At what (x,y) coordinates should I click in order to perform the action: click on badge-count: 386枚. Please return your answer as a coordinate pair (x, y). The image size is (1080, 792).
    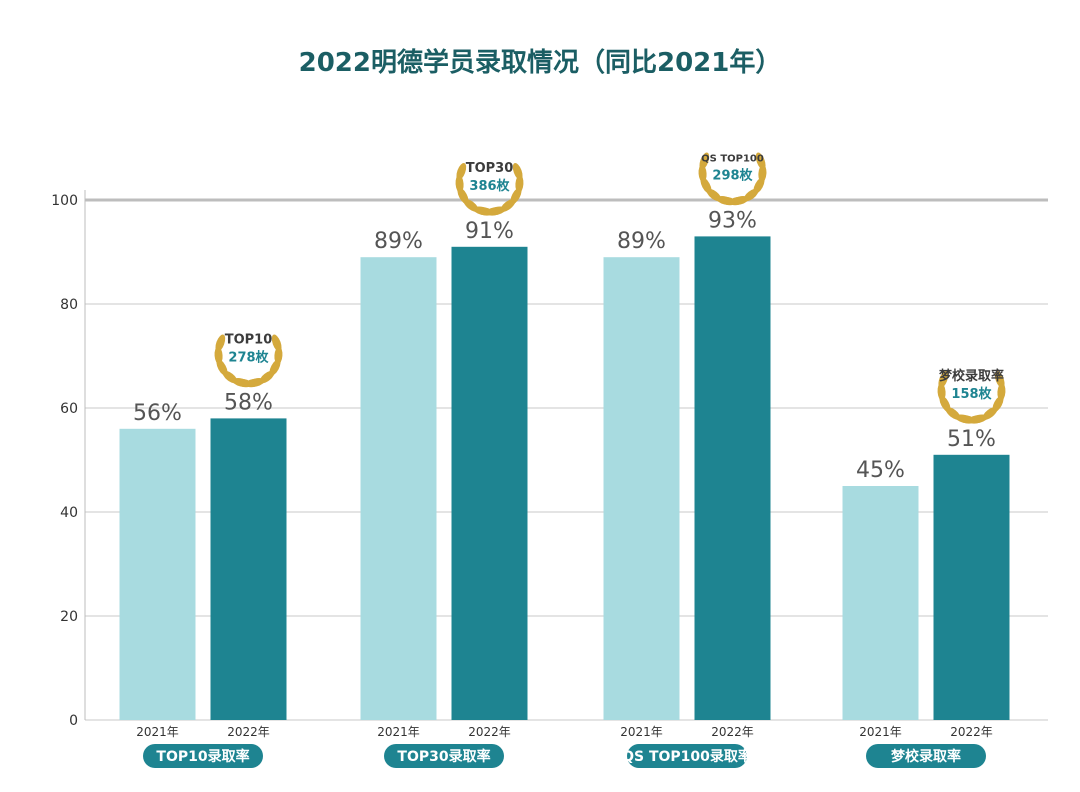
    Looking at the image, I should click on (489, 186).